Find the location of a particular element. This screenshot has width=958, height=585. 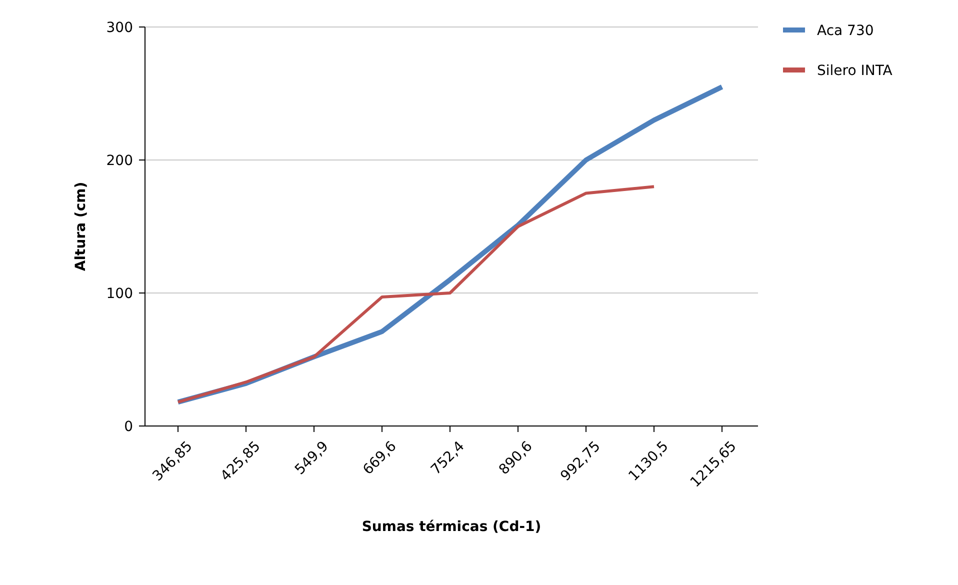

y-tick-label: 0 is located at coordinates (128, 426).